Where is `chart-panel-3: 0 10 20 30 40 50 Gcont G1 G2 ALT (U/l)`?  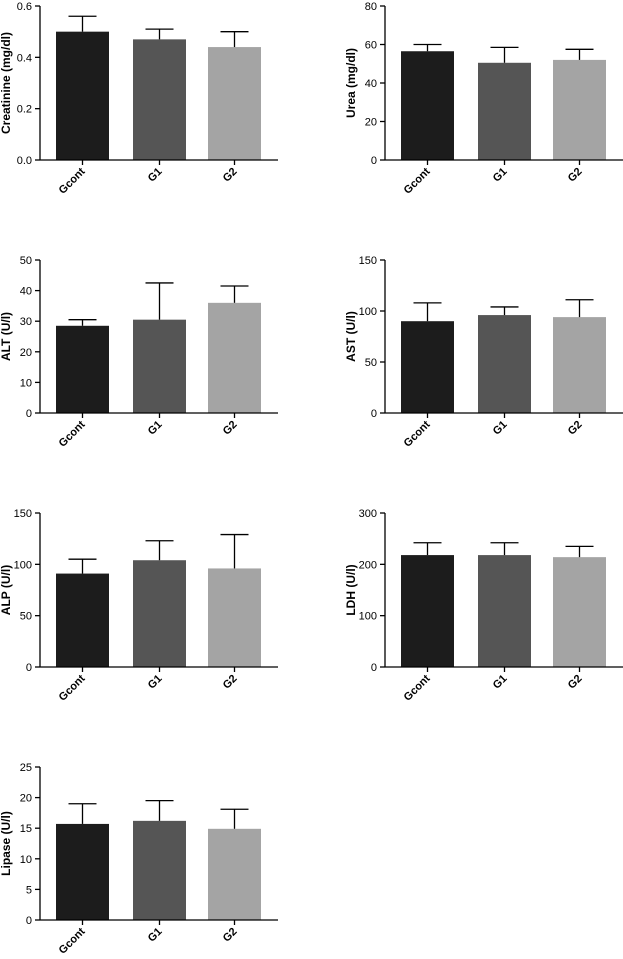 chart-panel-3: 0 10 20 30 40 50 Gcont G1 G2 ALT (U/l) is located at coordinates (139, 352).